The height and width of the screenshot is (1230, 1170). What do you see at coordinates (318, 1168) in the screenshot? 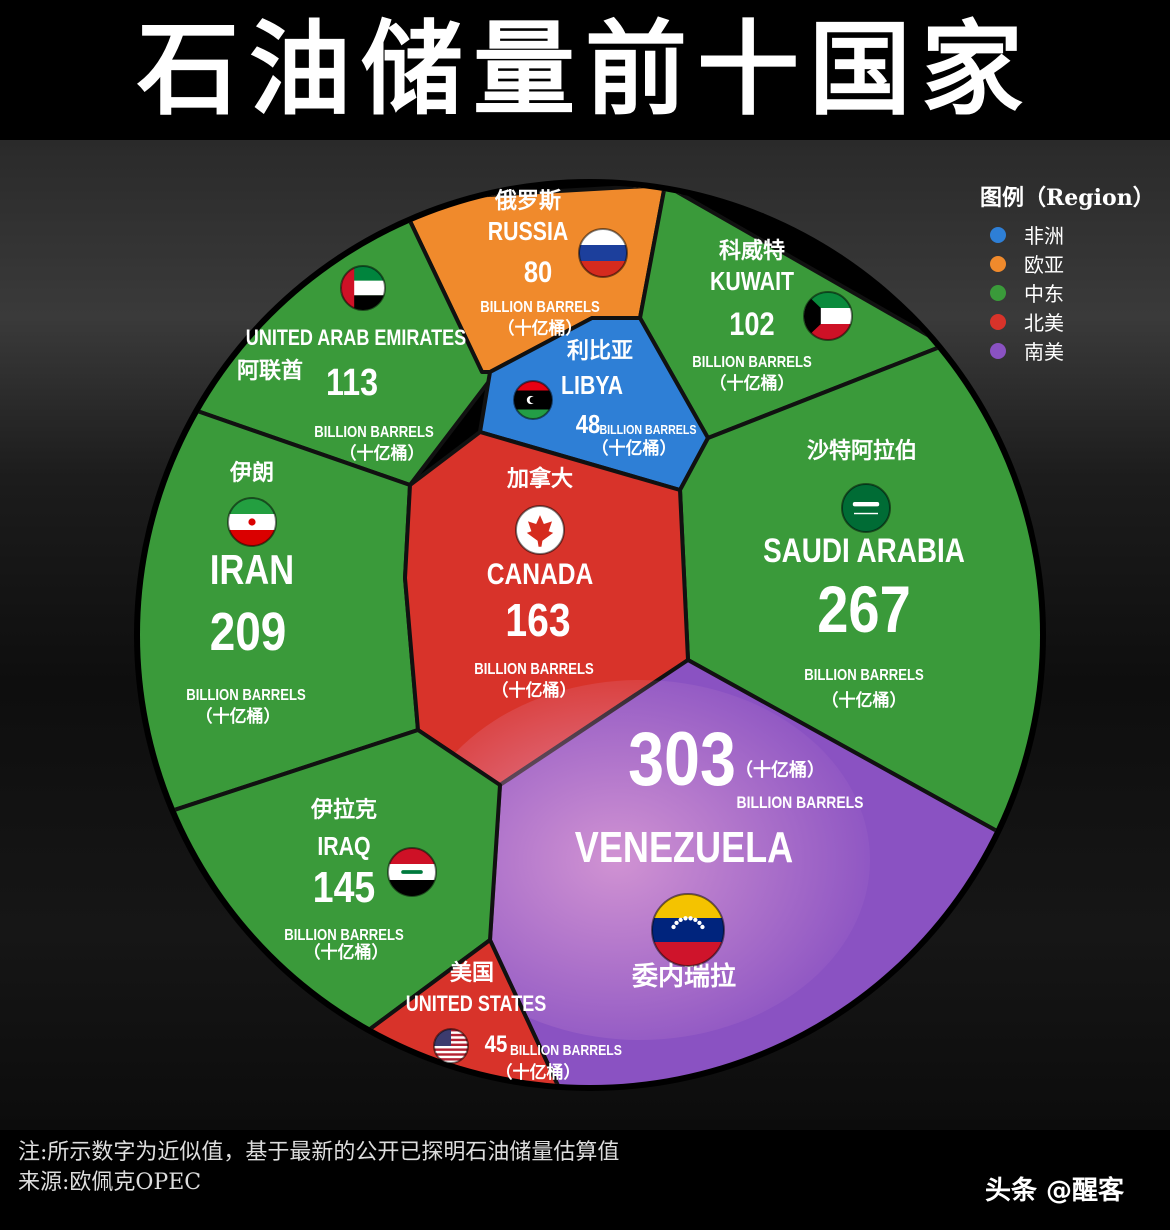
I see `footer: 注:所示数字为近似值，基于最新的公开已探明石油储量估算值 来源:欧佩克OPEC` at bounding box center [318, 1168].